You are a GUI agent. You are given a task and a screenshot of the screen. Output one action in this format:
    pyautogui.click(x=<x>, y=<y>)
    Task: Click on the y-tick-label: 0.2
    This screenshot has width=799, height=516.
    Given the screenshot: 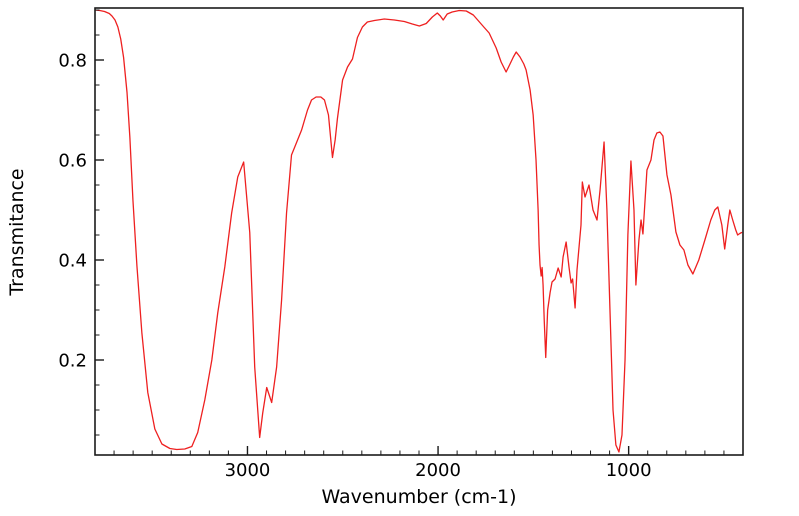 What is the action you would take?
    pyautogui.click(x=72, y=361)
    